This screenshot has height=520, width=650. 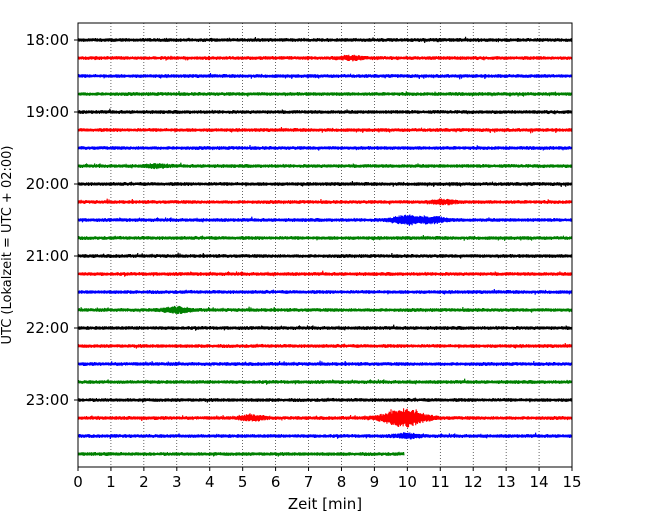 I want to click on x-tick-label: 12, so click(x=473, y=482).